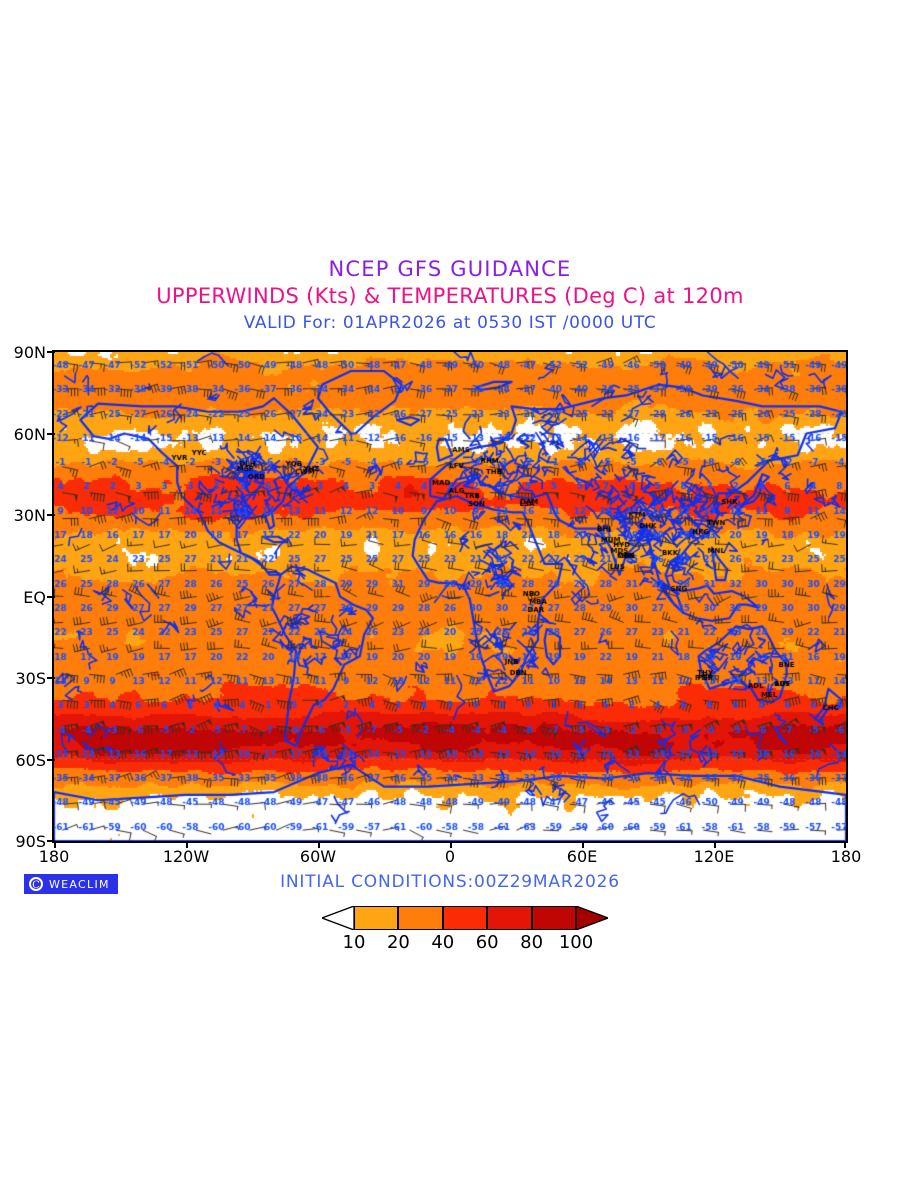 The height and width of the screenshot is (1200, 900). What do you see at coordinates (354, 942) in the screenshot?
I see `colorbar-label-10: 10` at bounding box center [354, 942].